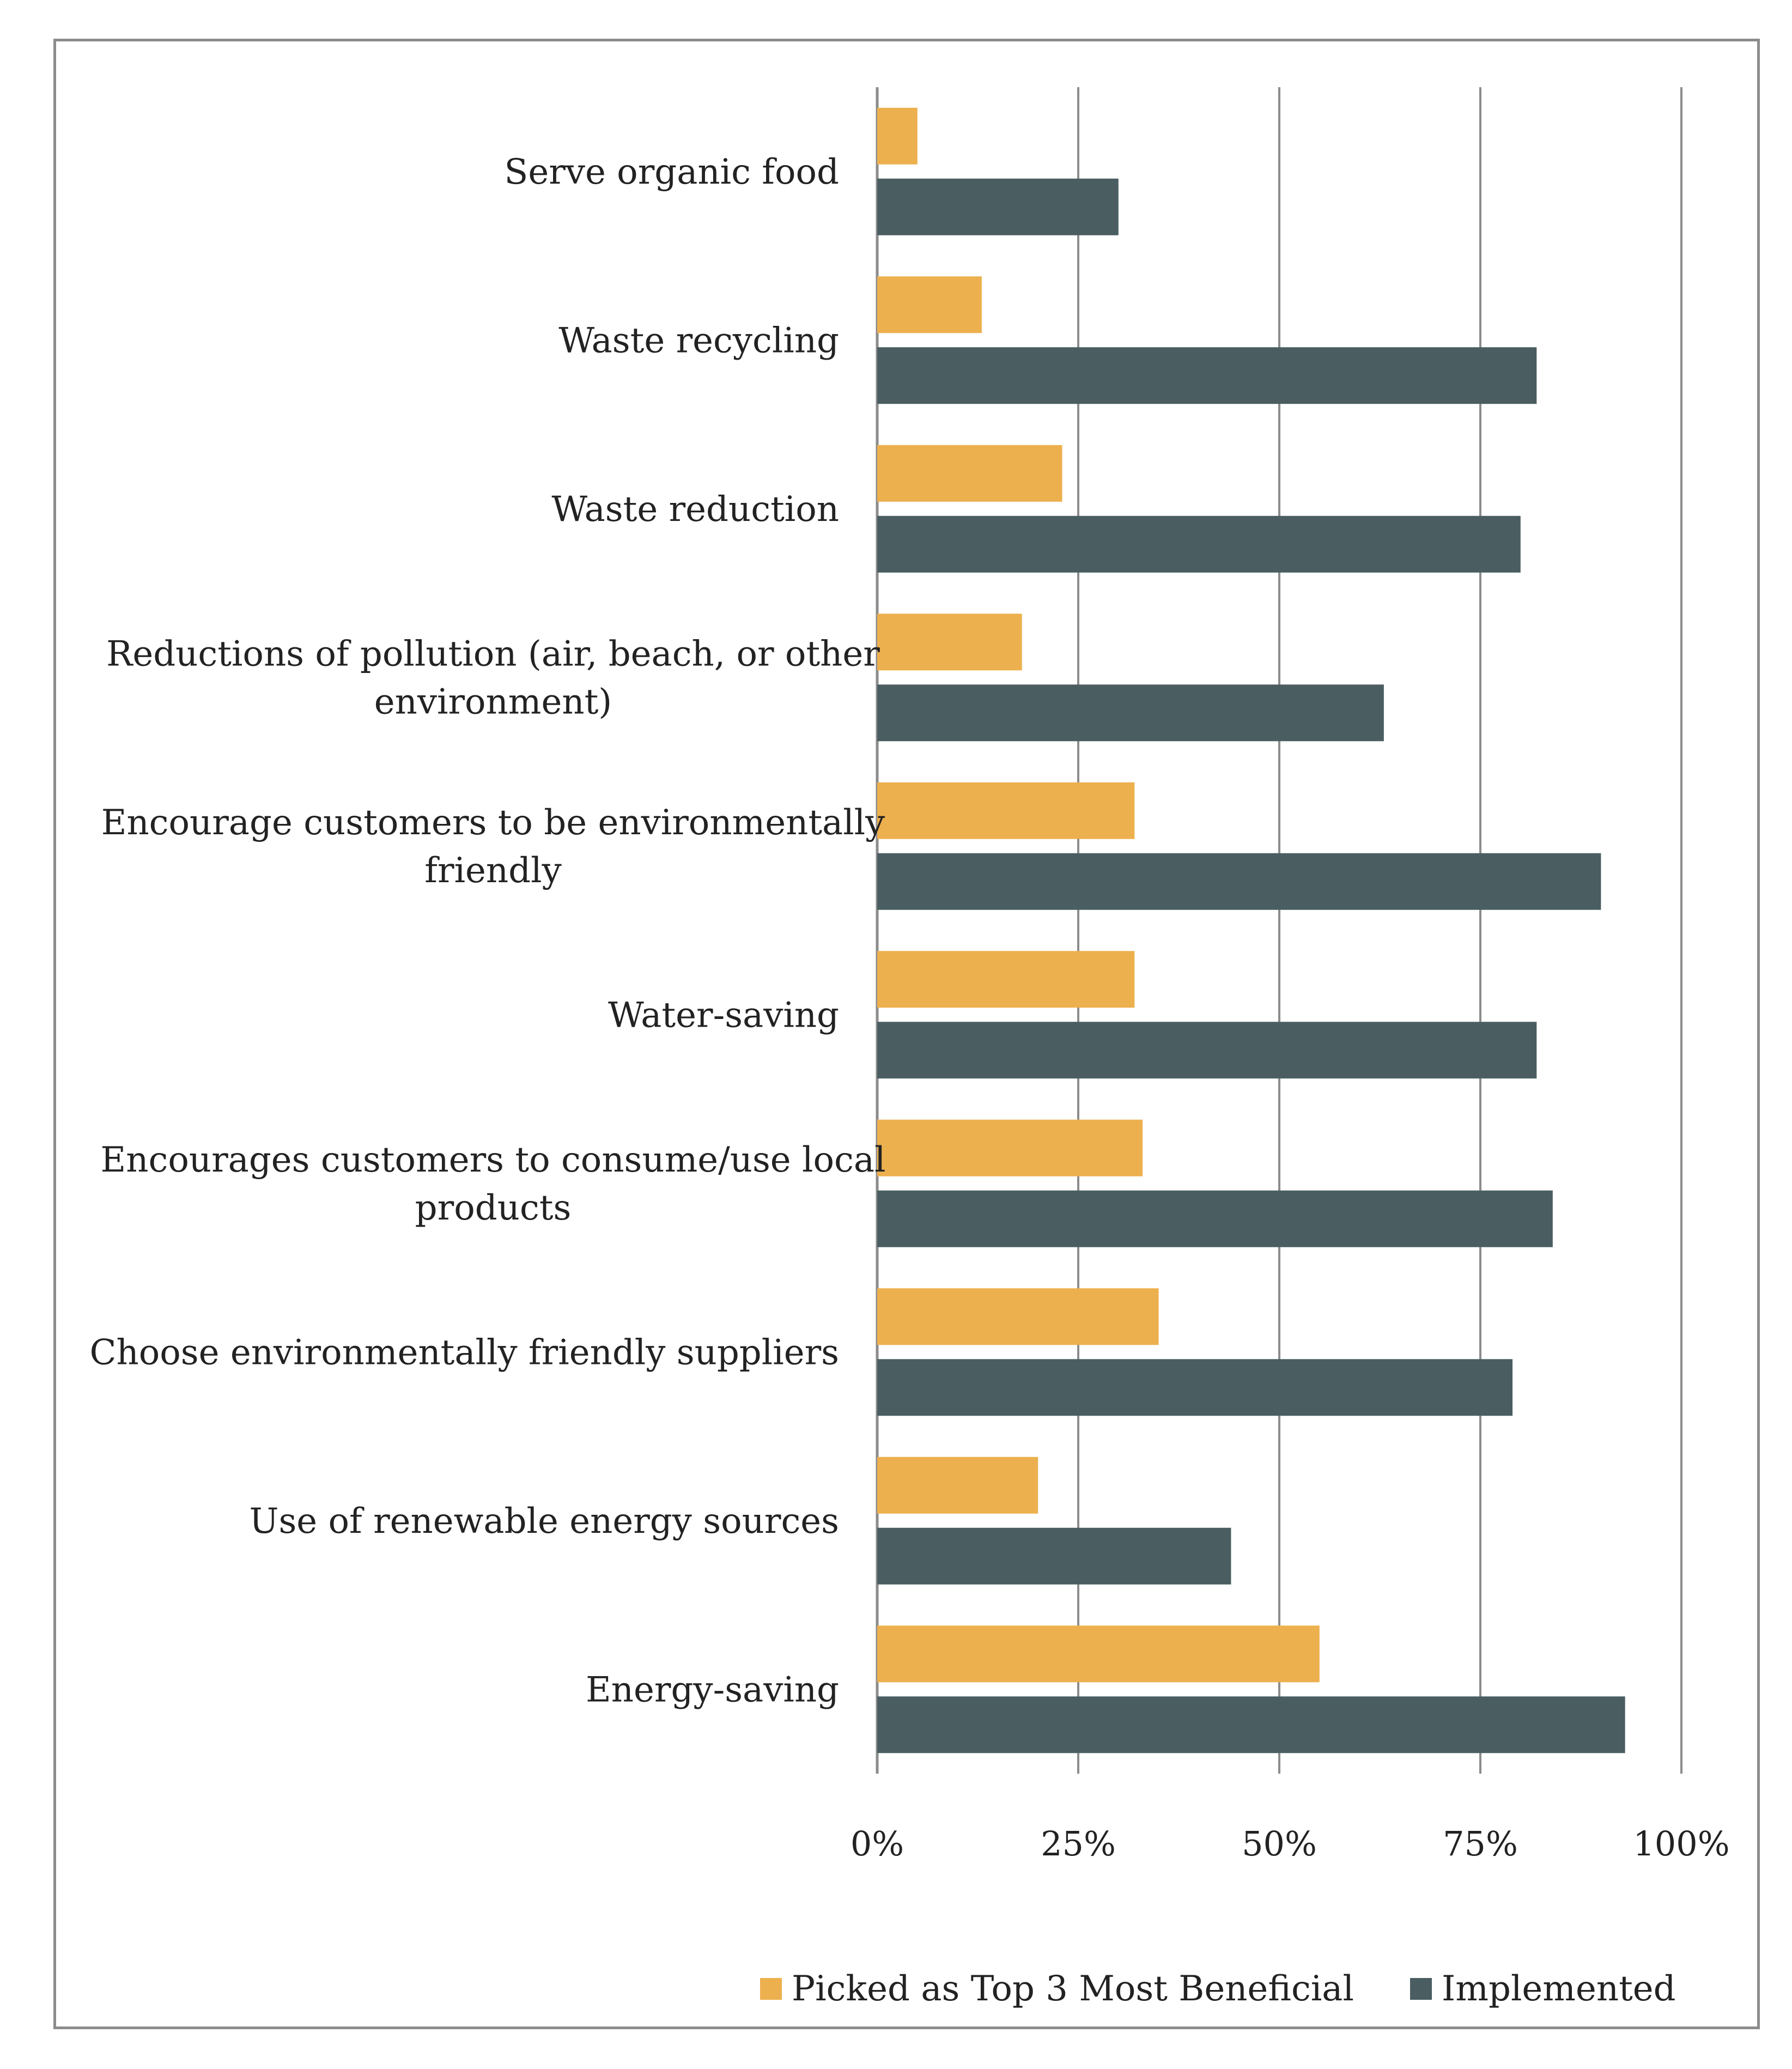  What do you see at coordinates (1480, 1844) in the screenshot?
I see `x-tick-label-75: 75%` at bounding box center [1480, 1844].